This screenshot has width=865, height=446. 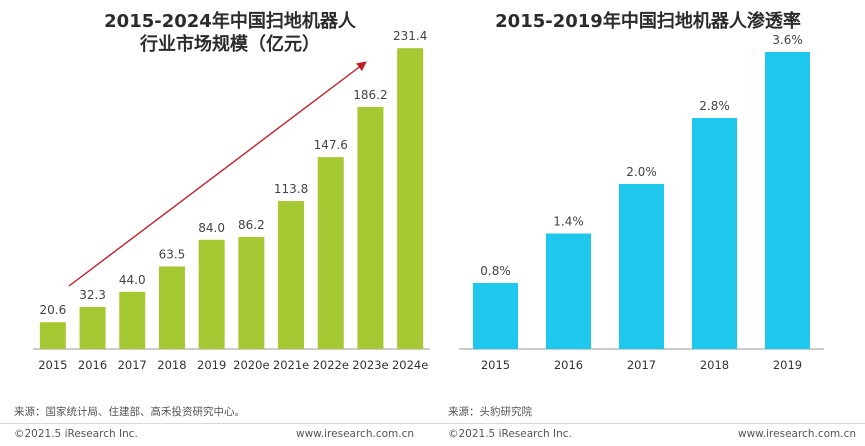 What do you see at coordinates (370, 95) in the screenshot?
I see `data-label-2023e: 186.2` at bounding box center [370, 95].